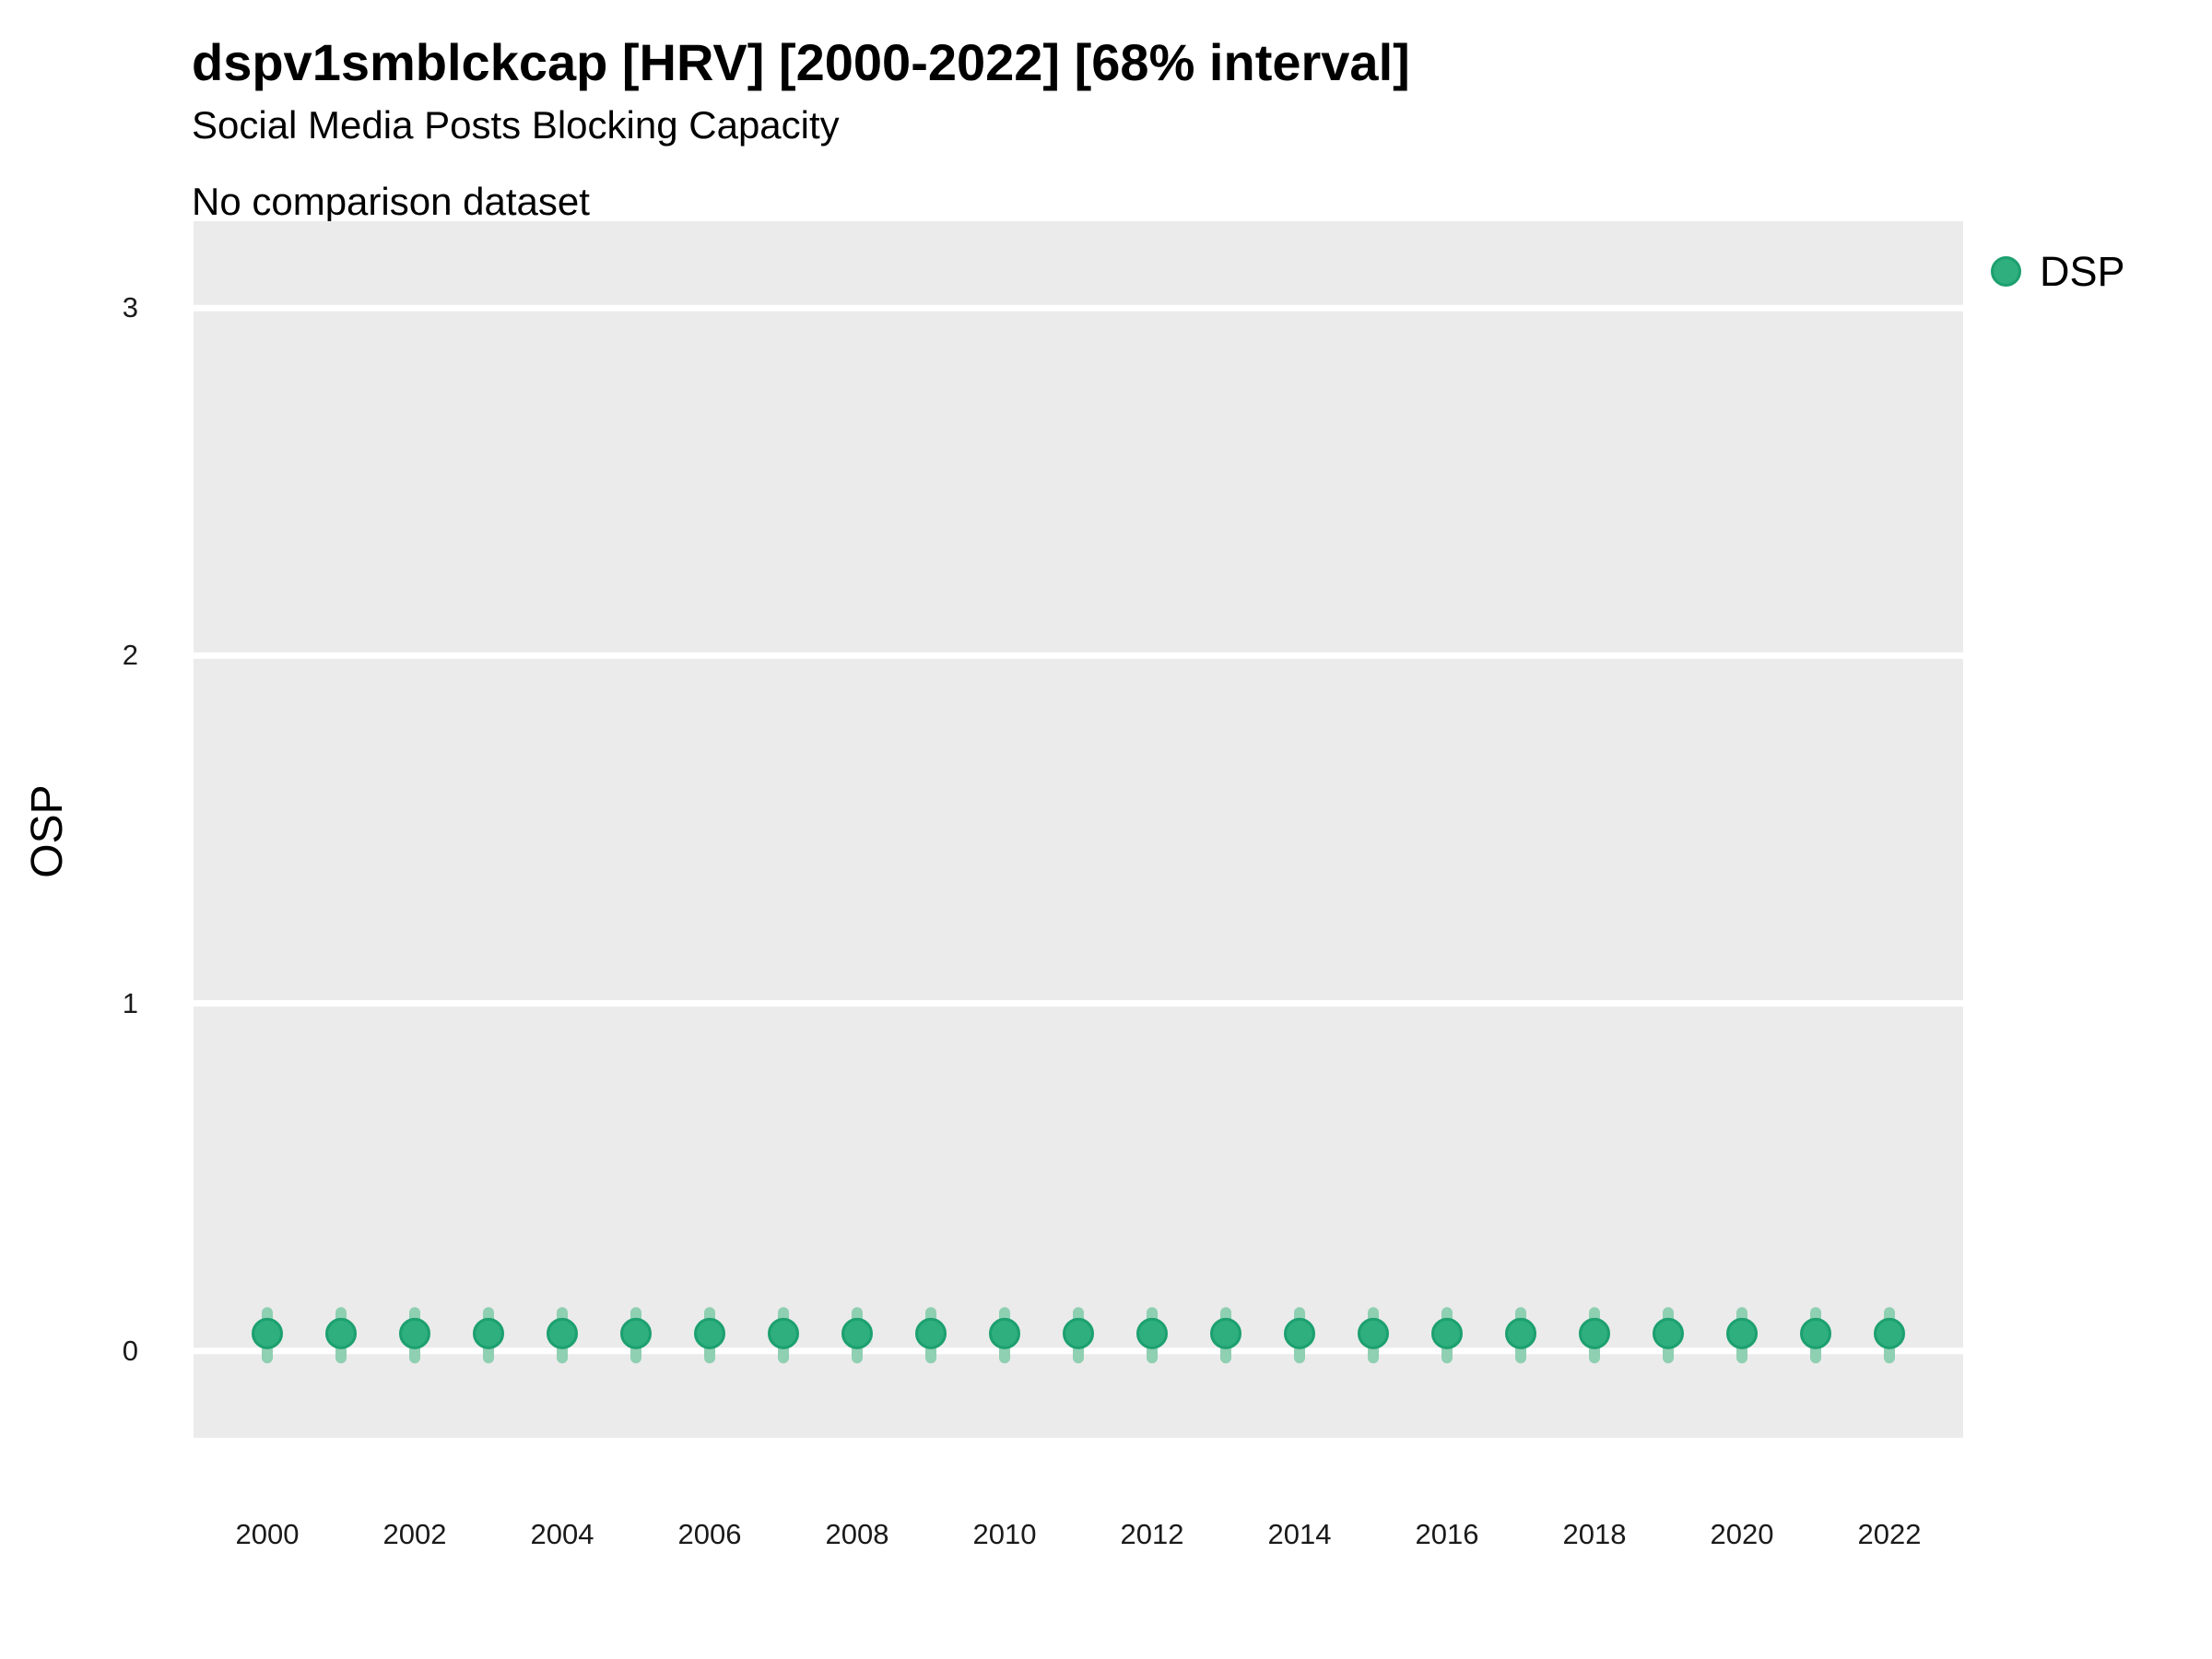  I want to click on x-tick-label: 2008, so click(857, 1534).